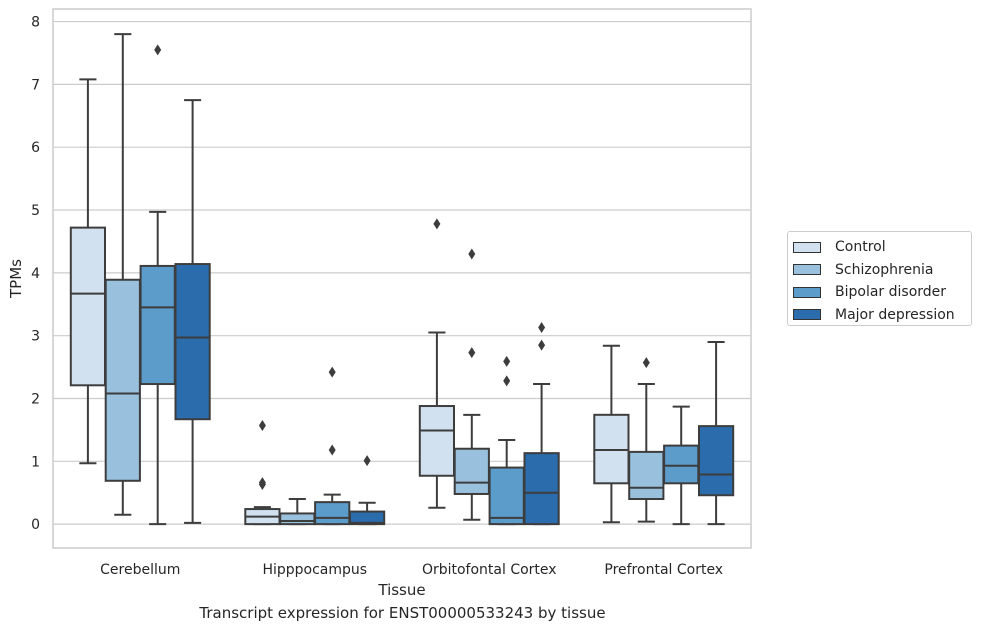 The width and height of the screenshot is (983, 634). Describe the element at coordinates (35, 23) in the screenshot. I see `y-tick-label-8: 8` at that location.